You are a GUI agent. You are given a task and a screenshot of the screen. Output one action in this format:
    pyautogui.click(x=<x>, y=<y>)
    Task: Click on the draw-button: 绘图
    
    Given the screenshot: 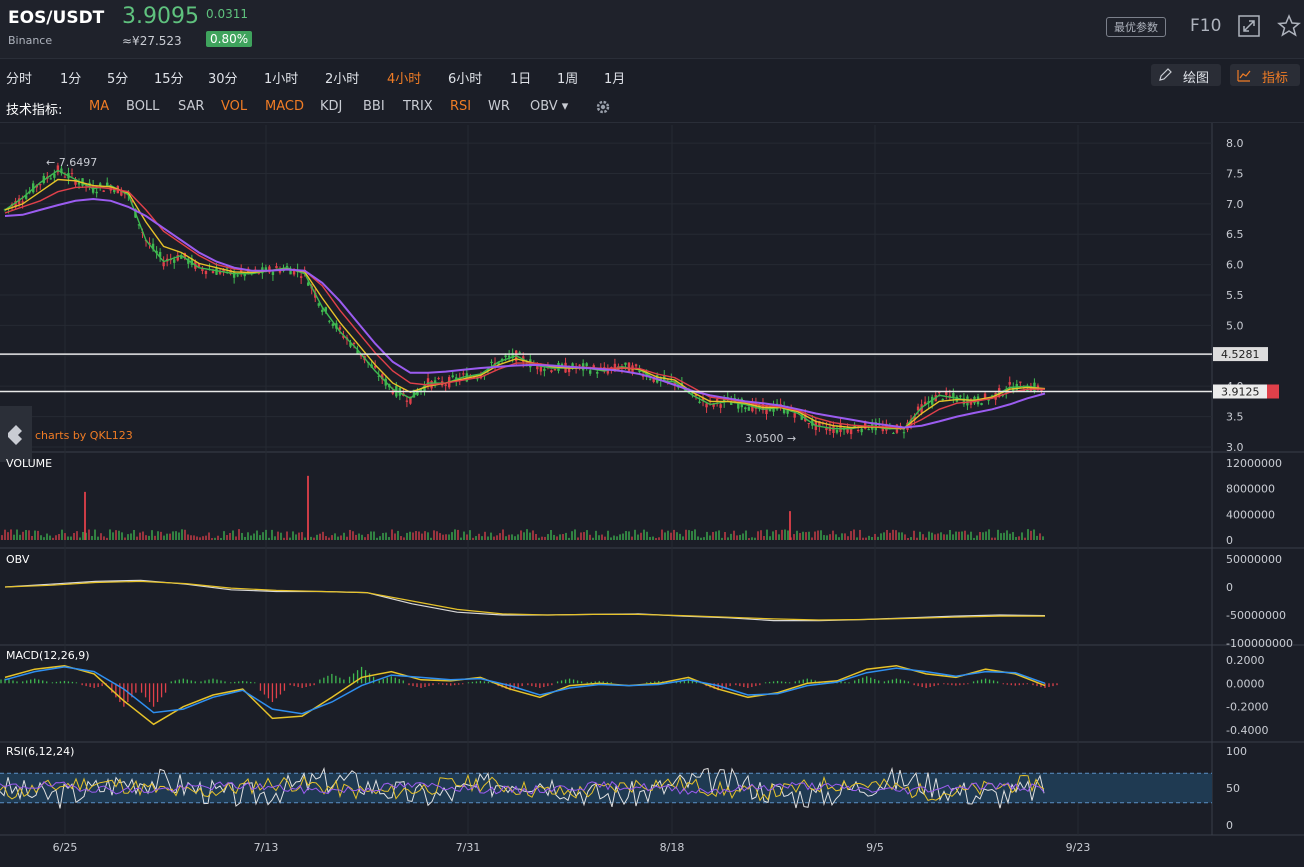 What is the action you would take?
    pyautogui.click(x=1186, y=75)
    